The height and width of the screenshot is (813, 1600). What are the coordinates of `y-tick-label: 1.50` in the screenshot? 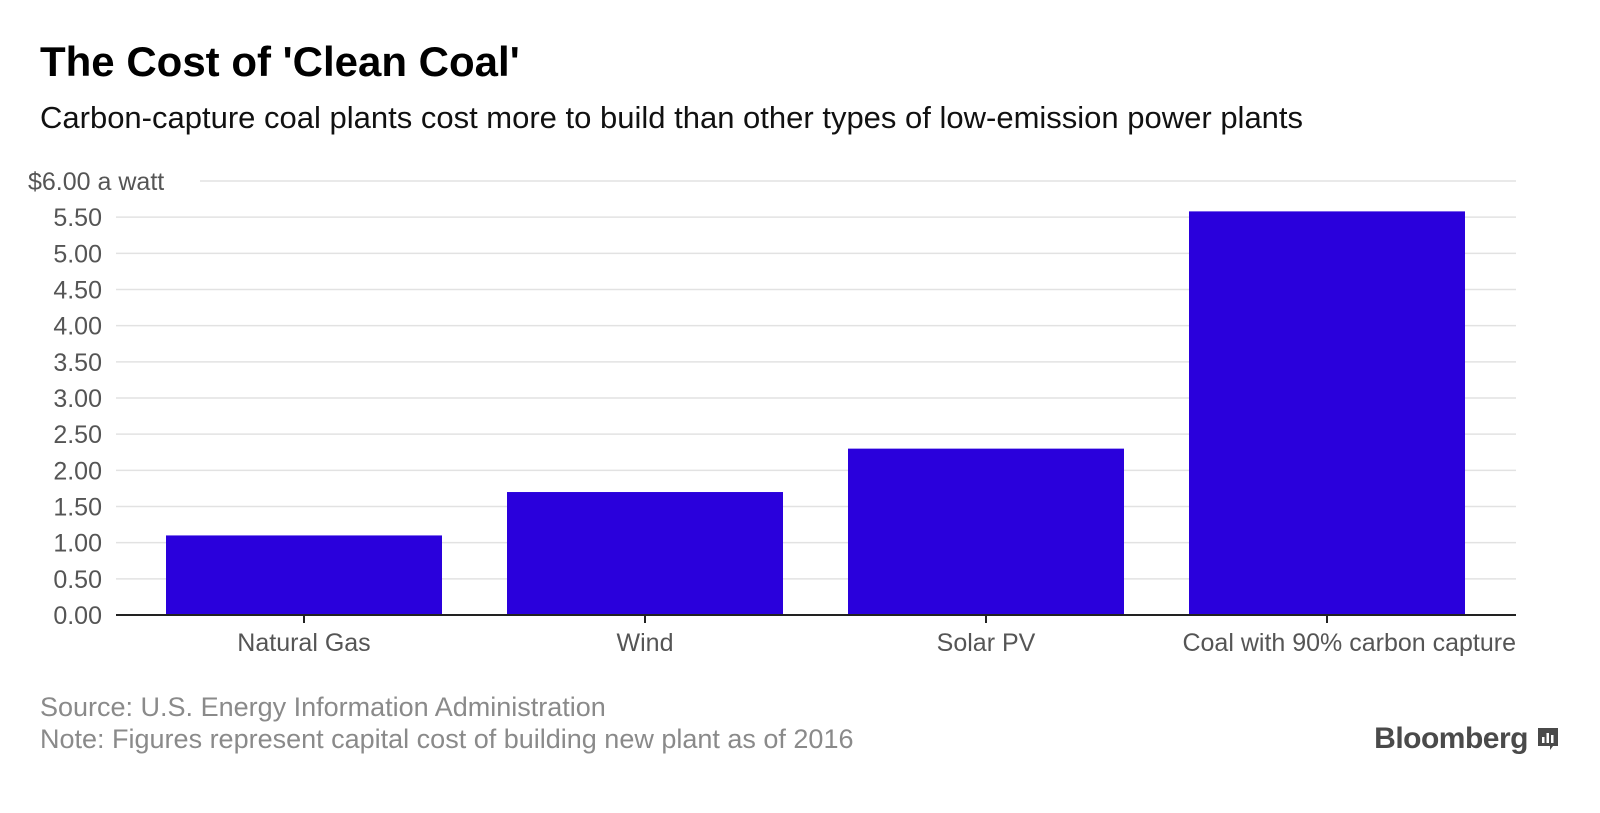 It's located at (77, 508).